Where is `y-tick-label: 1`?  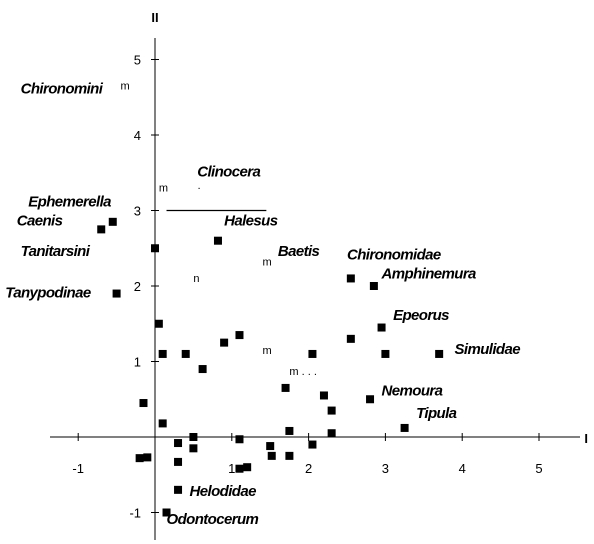
y-tick-label: 1 is located at coordinates (137, 362).